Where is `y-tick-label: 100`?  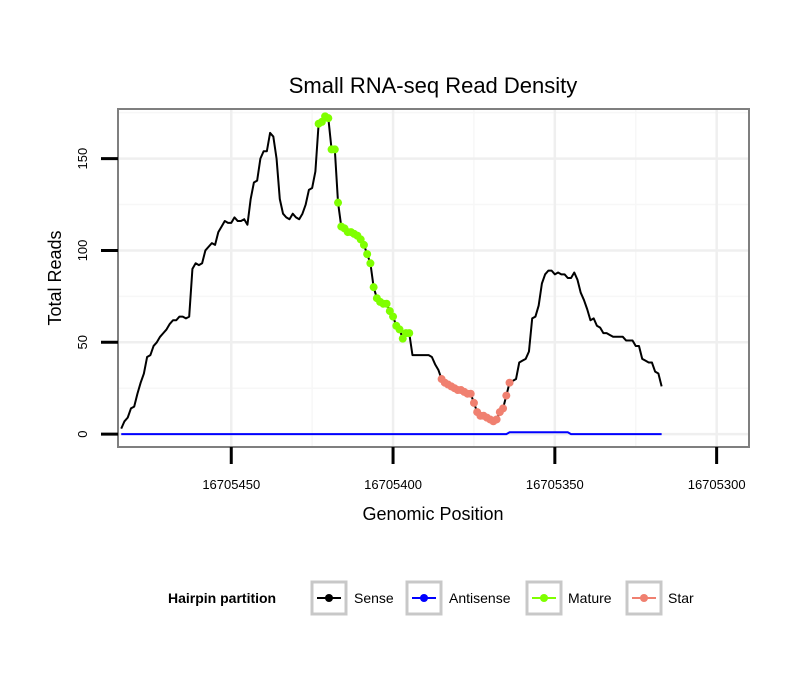 y-tick-label: 100 is located at coordinates (82, 251).